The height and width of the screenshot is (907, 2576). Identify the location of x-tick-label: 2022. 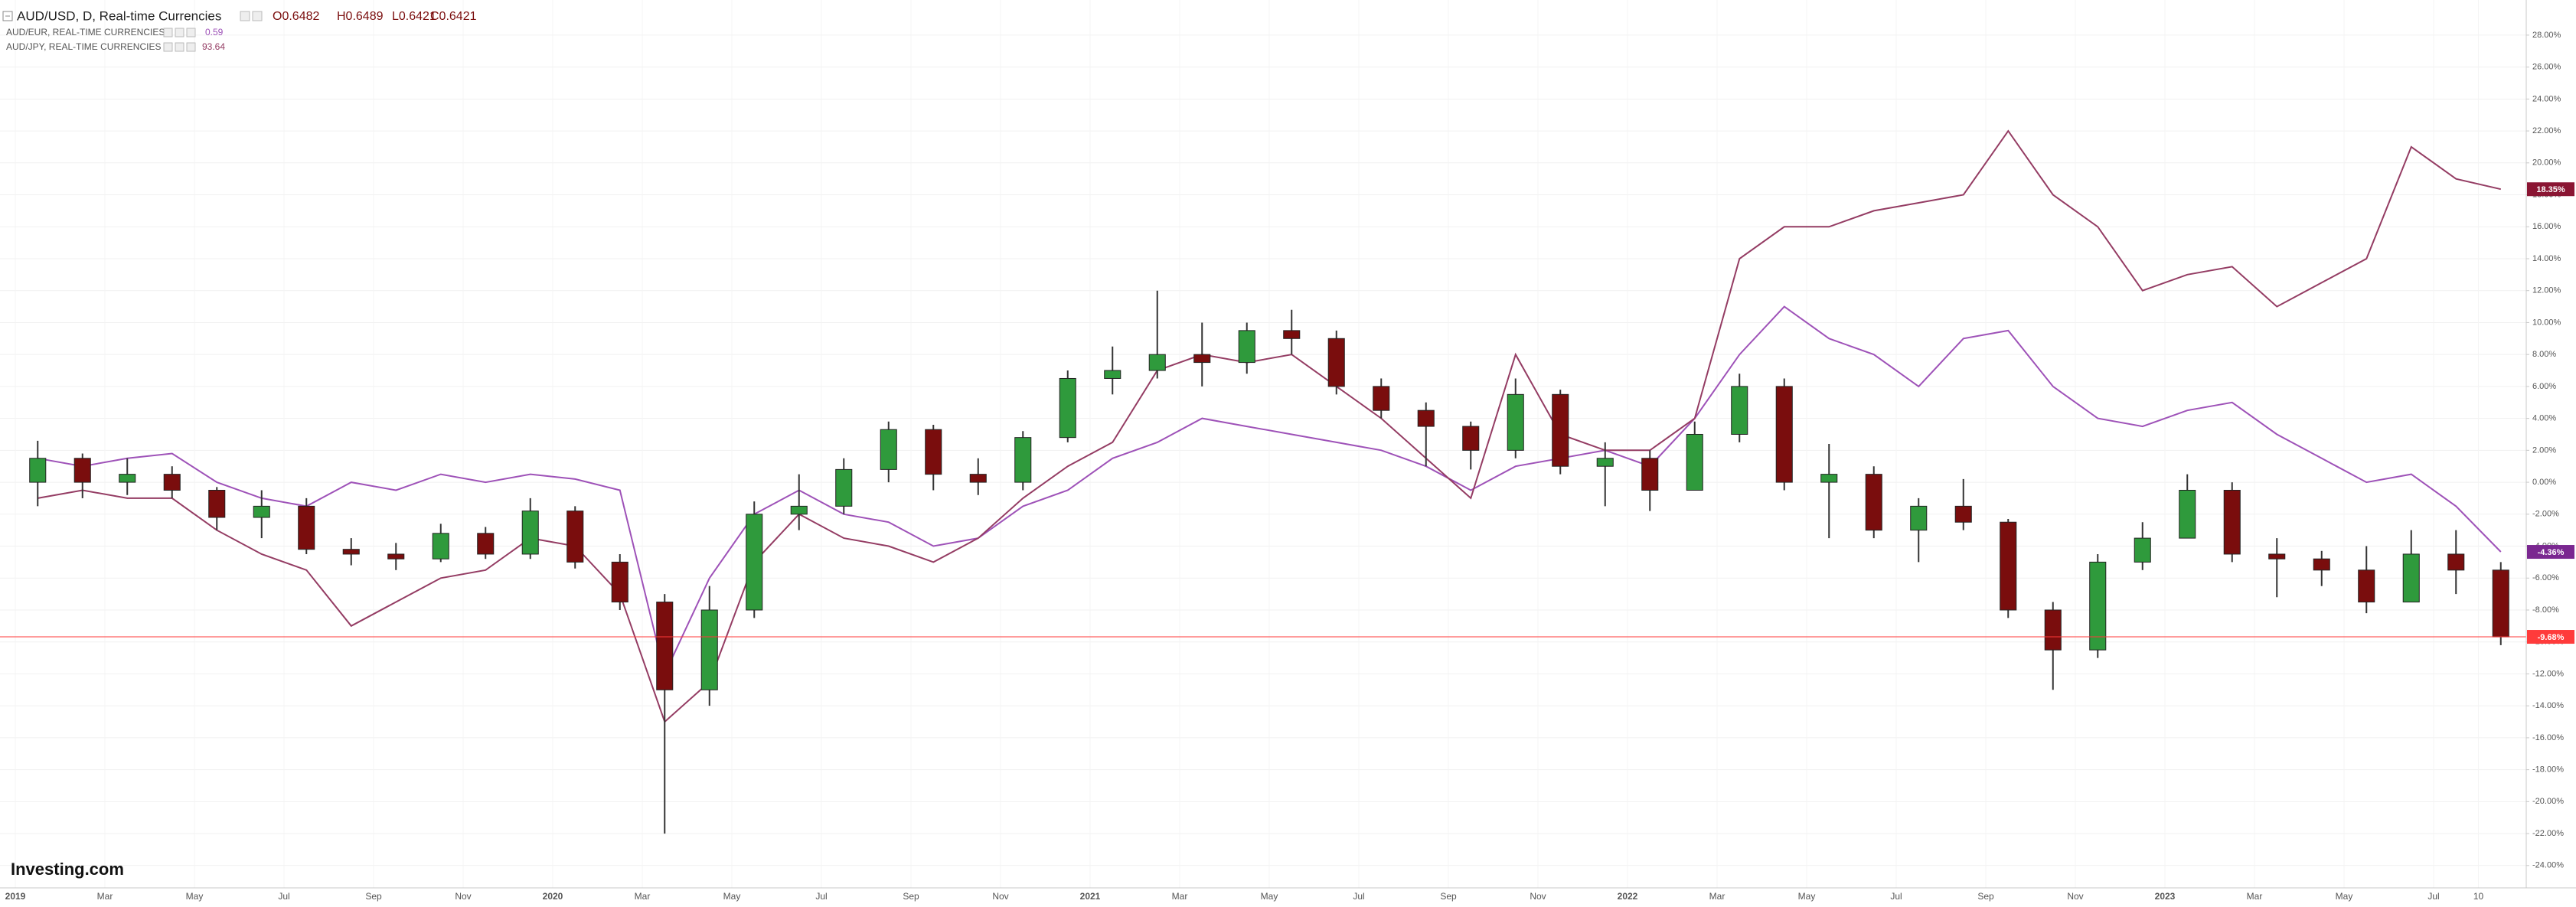
(1628, 897).